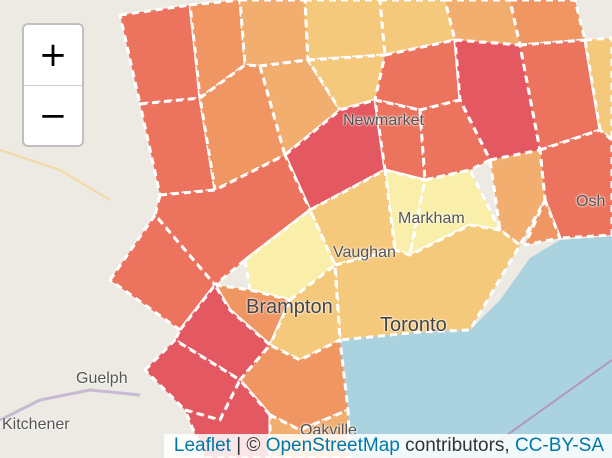 This screenshot has height=458, width=612. I want to click on place-label-toronto: Toronto, so click(413, 325).